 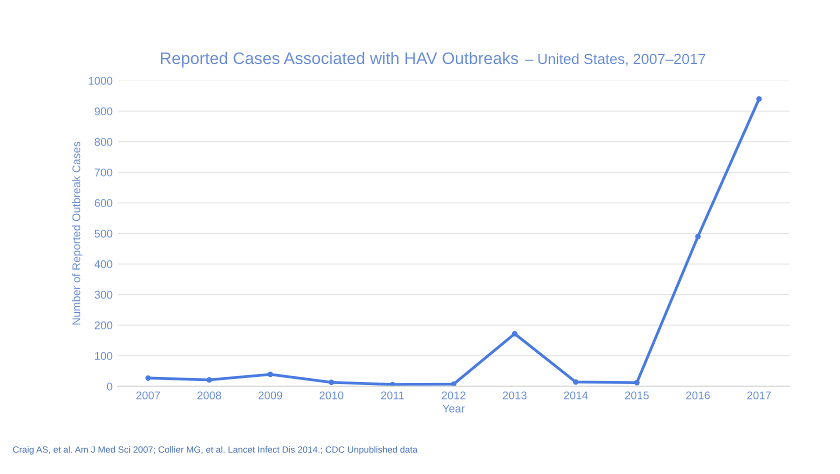 I want to click on y-tick-label: 600, so click(x=103, y=203).